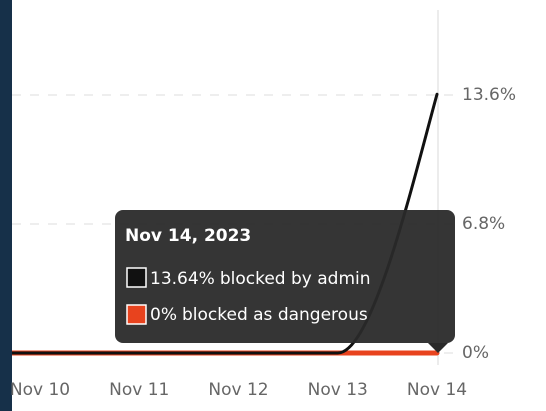  Describe the element at coordinates (238, 390) in the screenshot. I see `x-tick-label: Nov 12` at that location.